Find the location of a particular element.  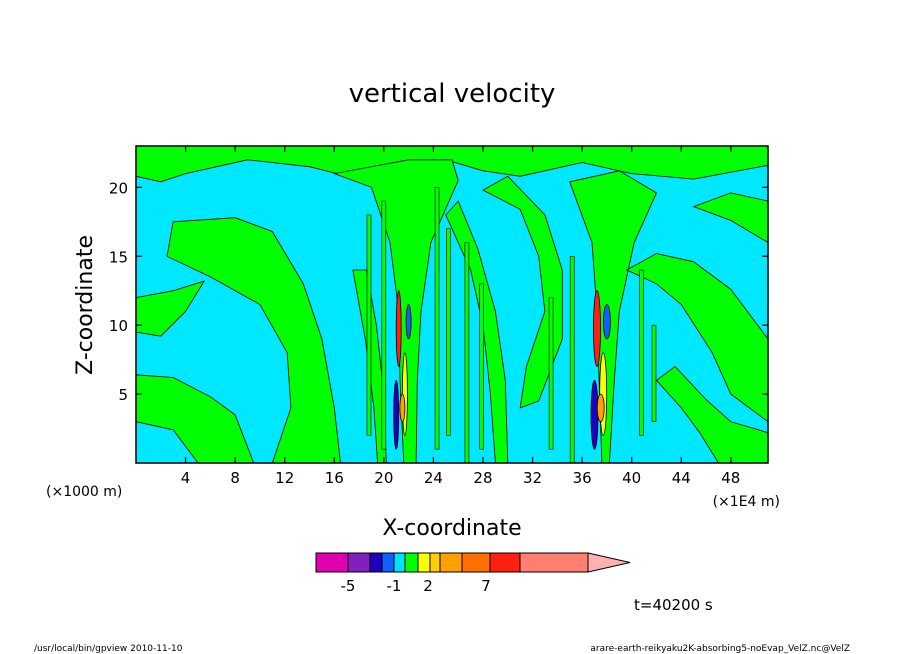

colorbar is located at coordinates (473, 562).